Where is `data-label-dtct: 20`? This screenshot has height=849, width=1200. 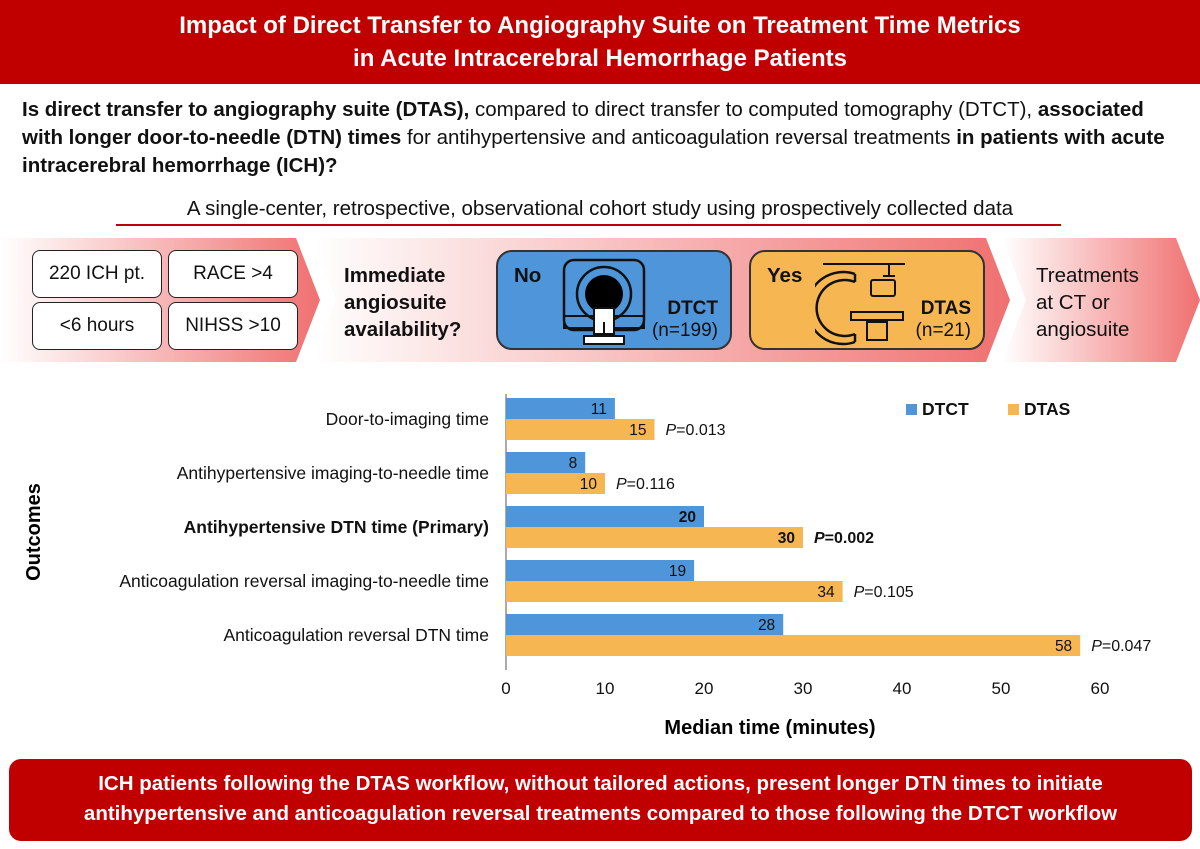 data-label-dtct: 20 is located at coordinates (687, 517).